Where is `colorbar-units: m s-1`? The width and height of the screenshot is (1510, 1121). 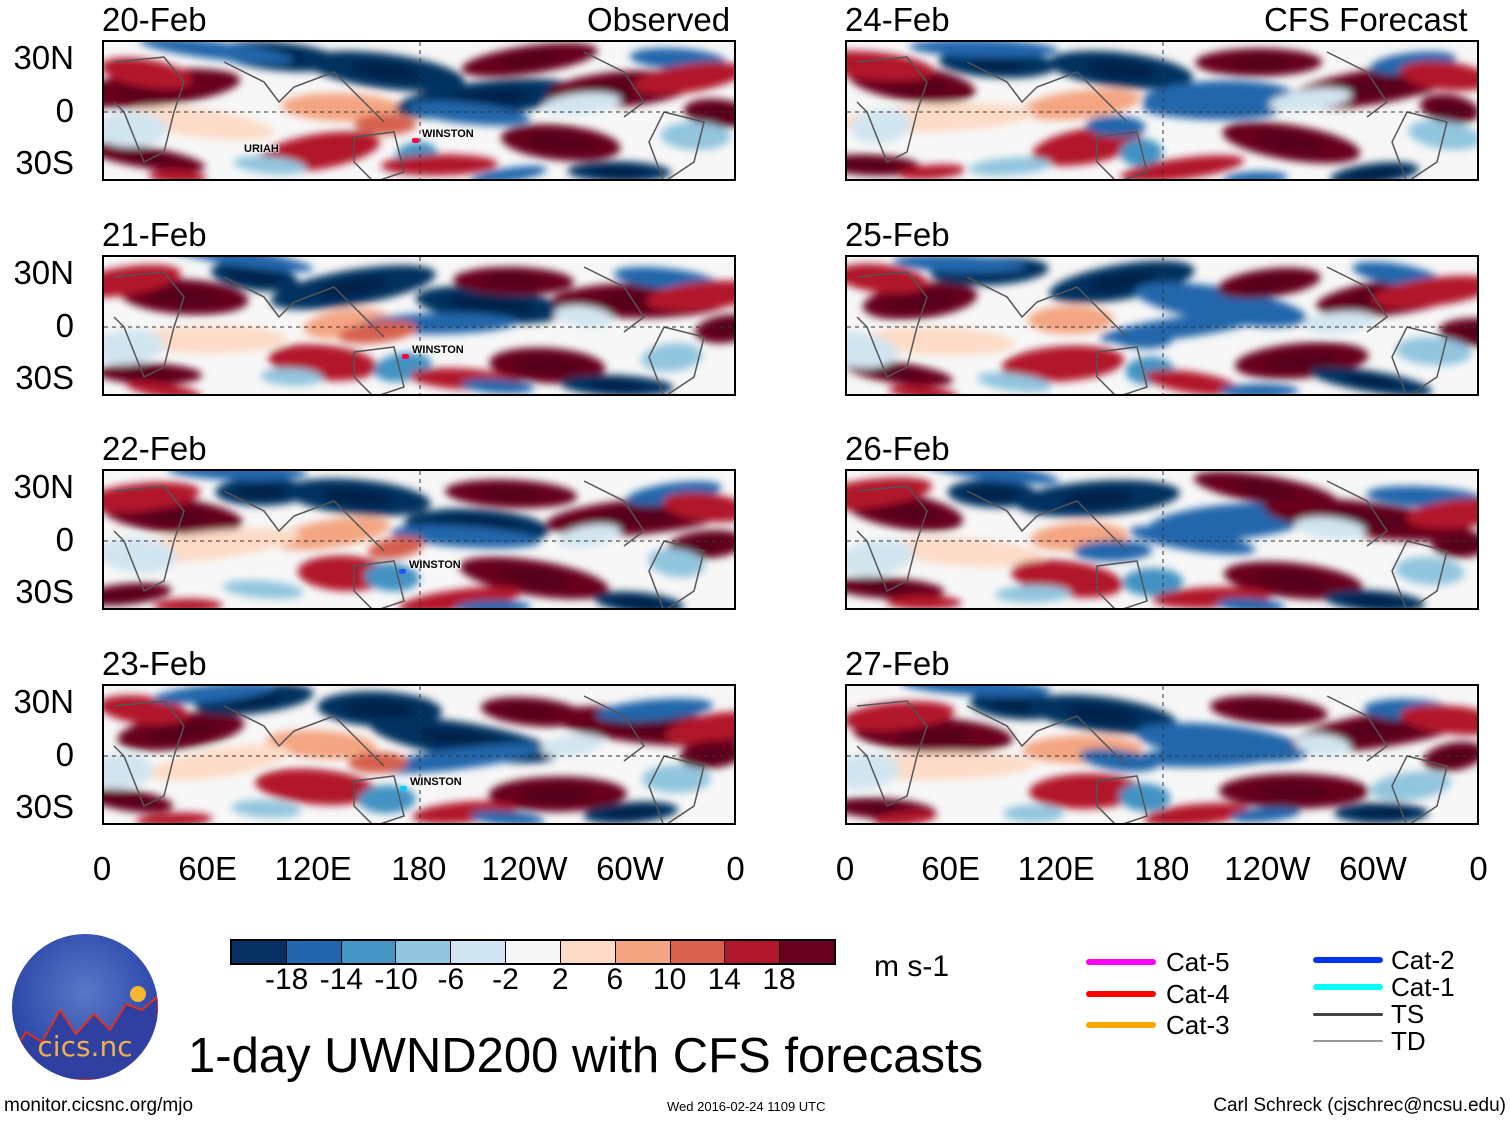 colorbar-units: m s-1 is located at coordinates (911, 966).